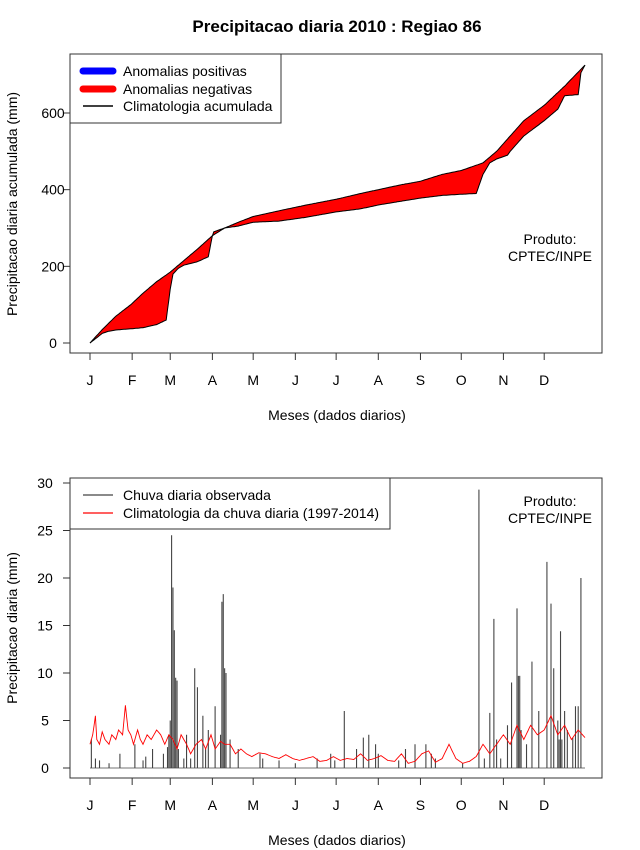  I want to click on bottom-y-tick-label: 10, so click(45, 673).